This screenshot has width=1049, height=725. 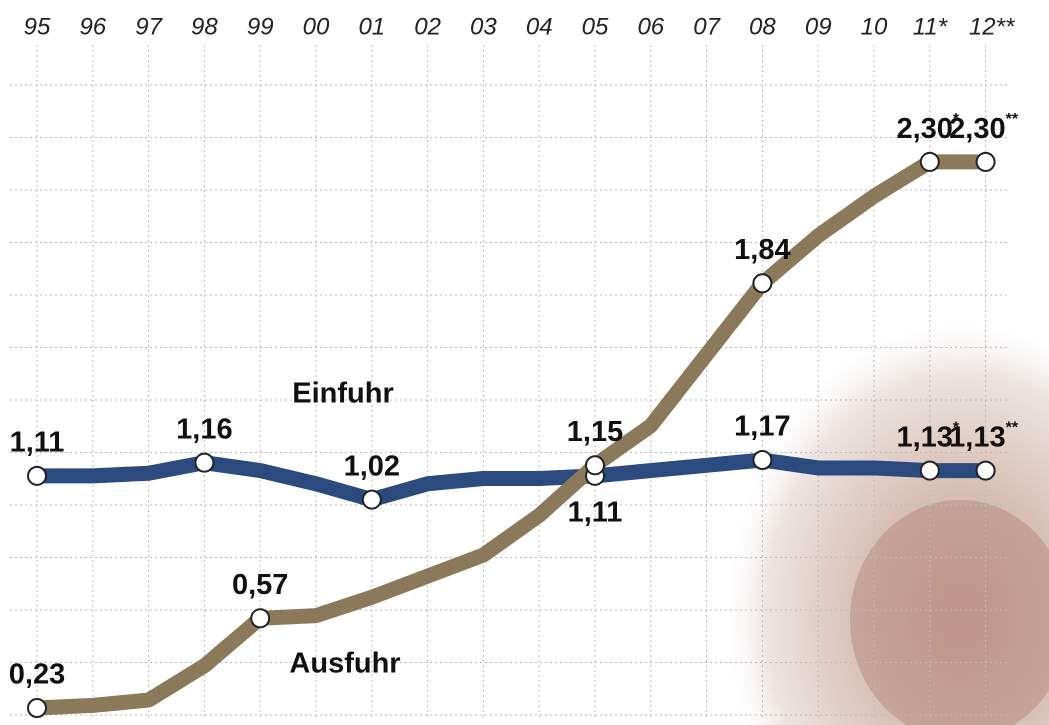 I want to click on x-tick-label: 05, so click(x=595, y=26).